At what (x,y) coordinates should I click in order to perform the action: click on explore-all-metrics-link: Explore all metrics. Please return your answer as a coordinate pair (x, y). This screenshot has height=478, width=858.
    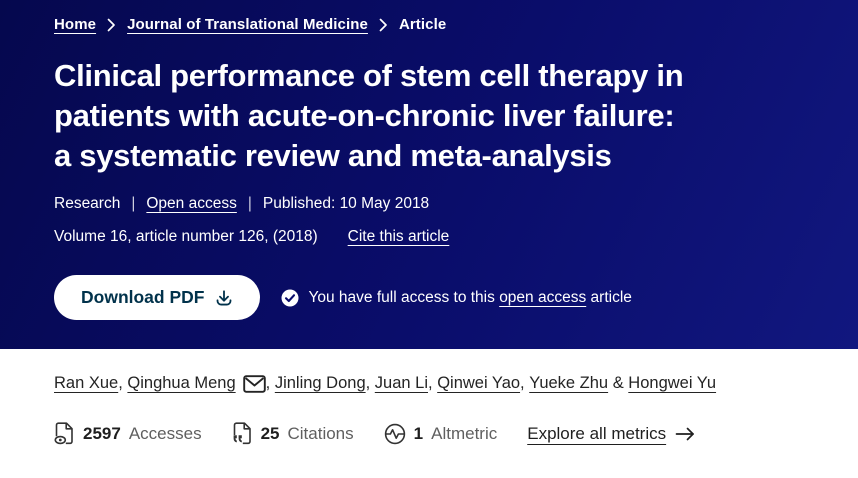
    Looking at the image, I should click on (611, 434).